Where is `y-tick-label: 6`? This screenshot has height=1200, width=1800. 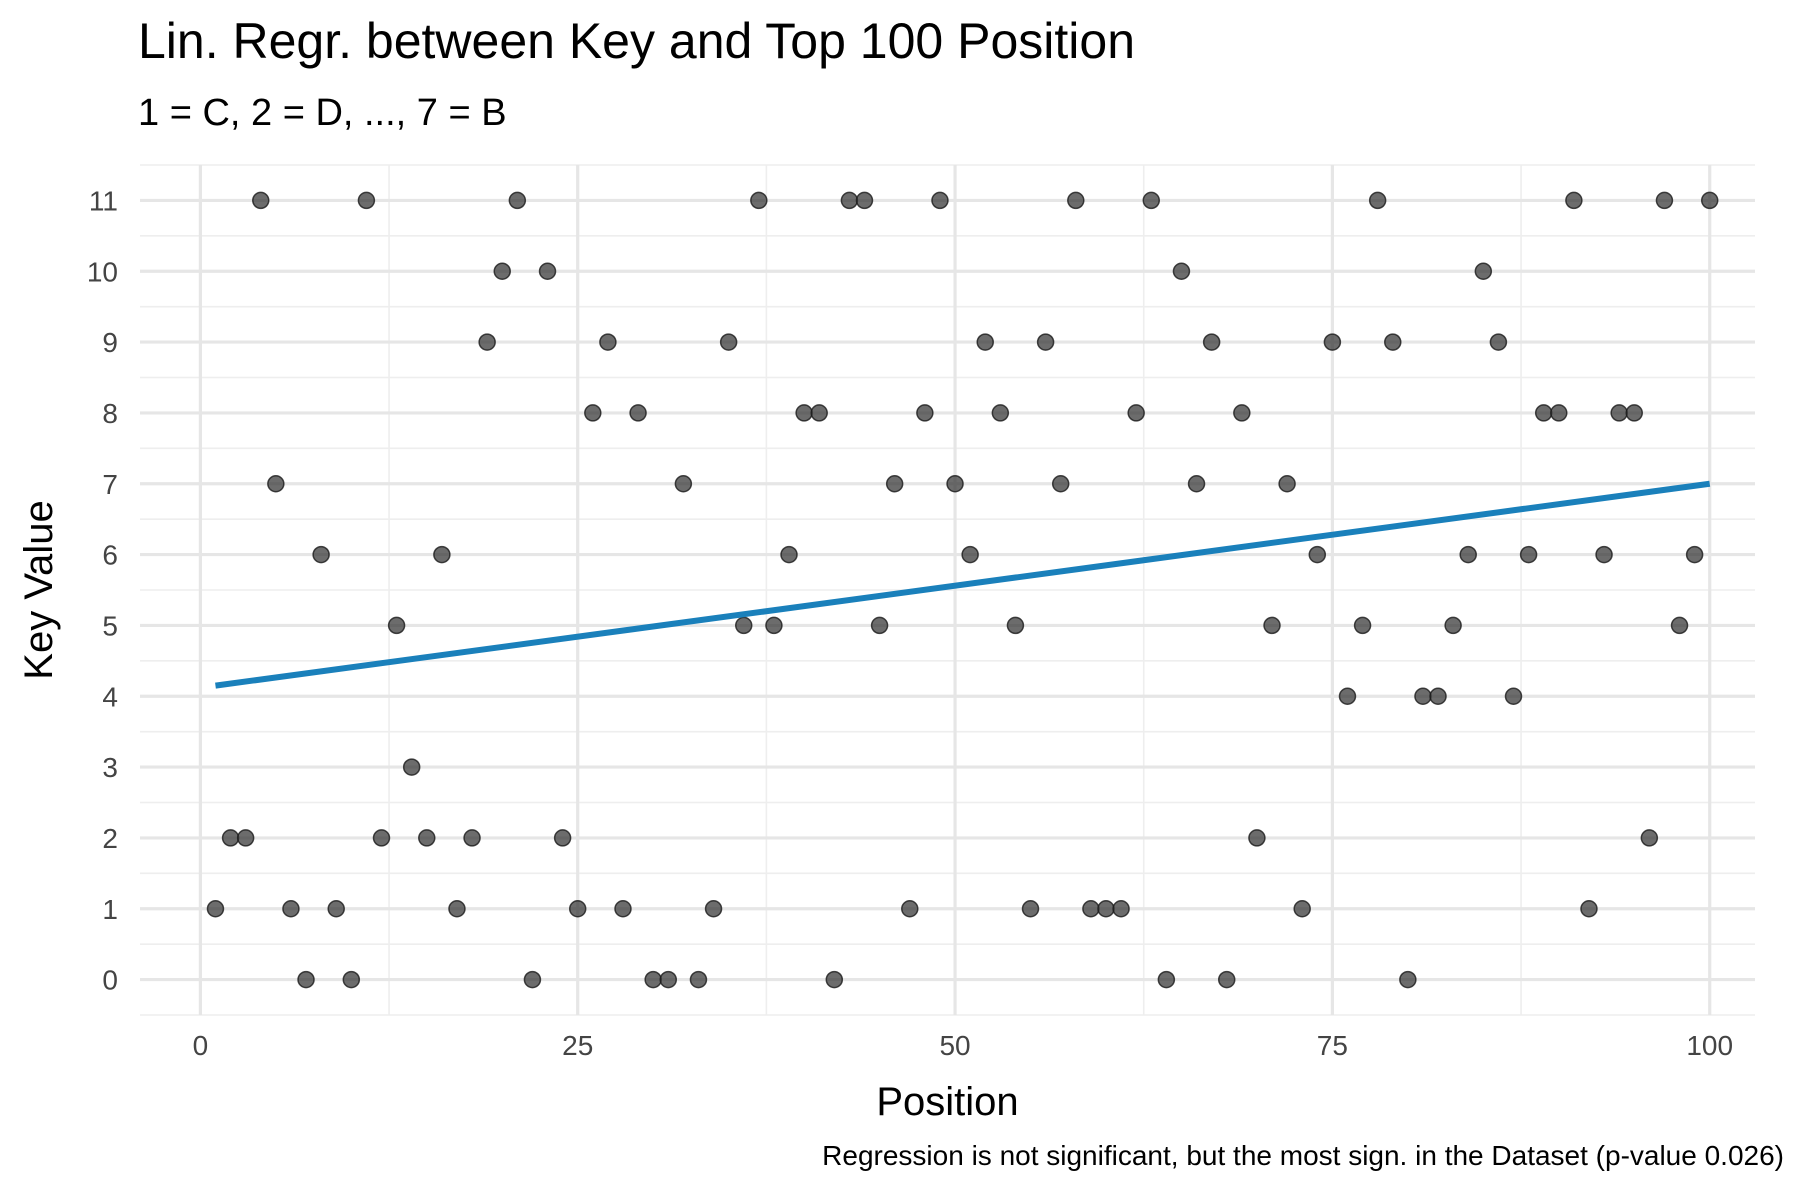
y-tick-label: 6 is located at coordinates (110, 555).